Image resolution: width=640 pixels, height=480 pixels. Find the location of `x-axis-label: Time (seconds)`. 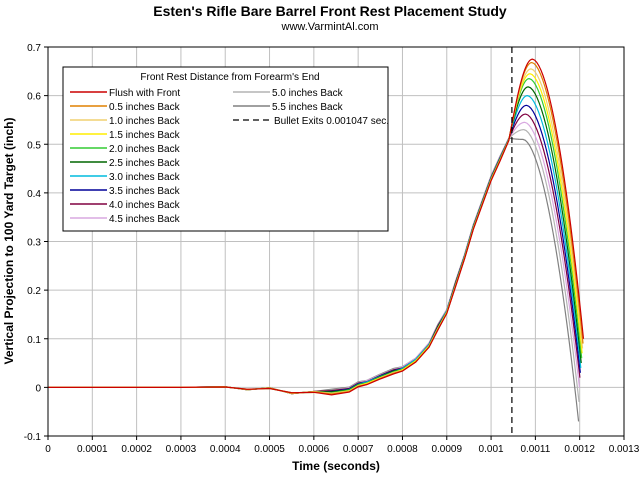

x-axis-label: Time (seconds) is located at coordinates (336, 466).